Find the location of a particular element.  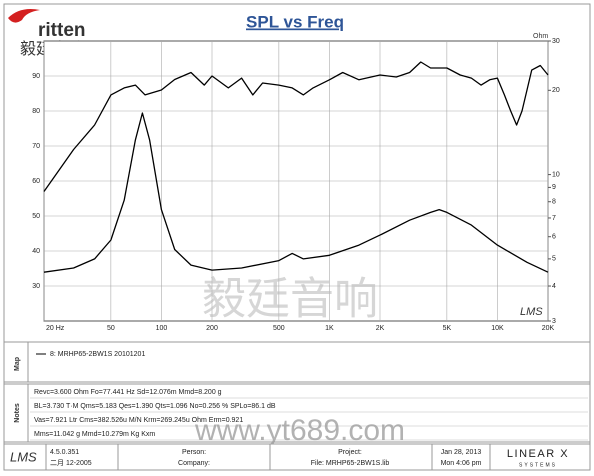

y2-tick-label: 30 is located at coordinates (556, 41).